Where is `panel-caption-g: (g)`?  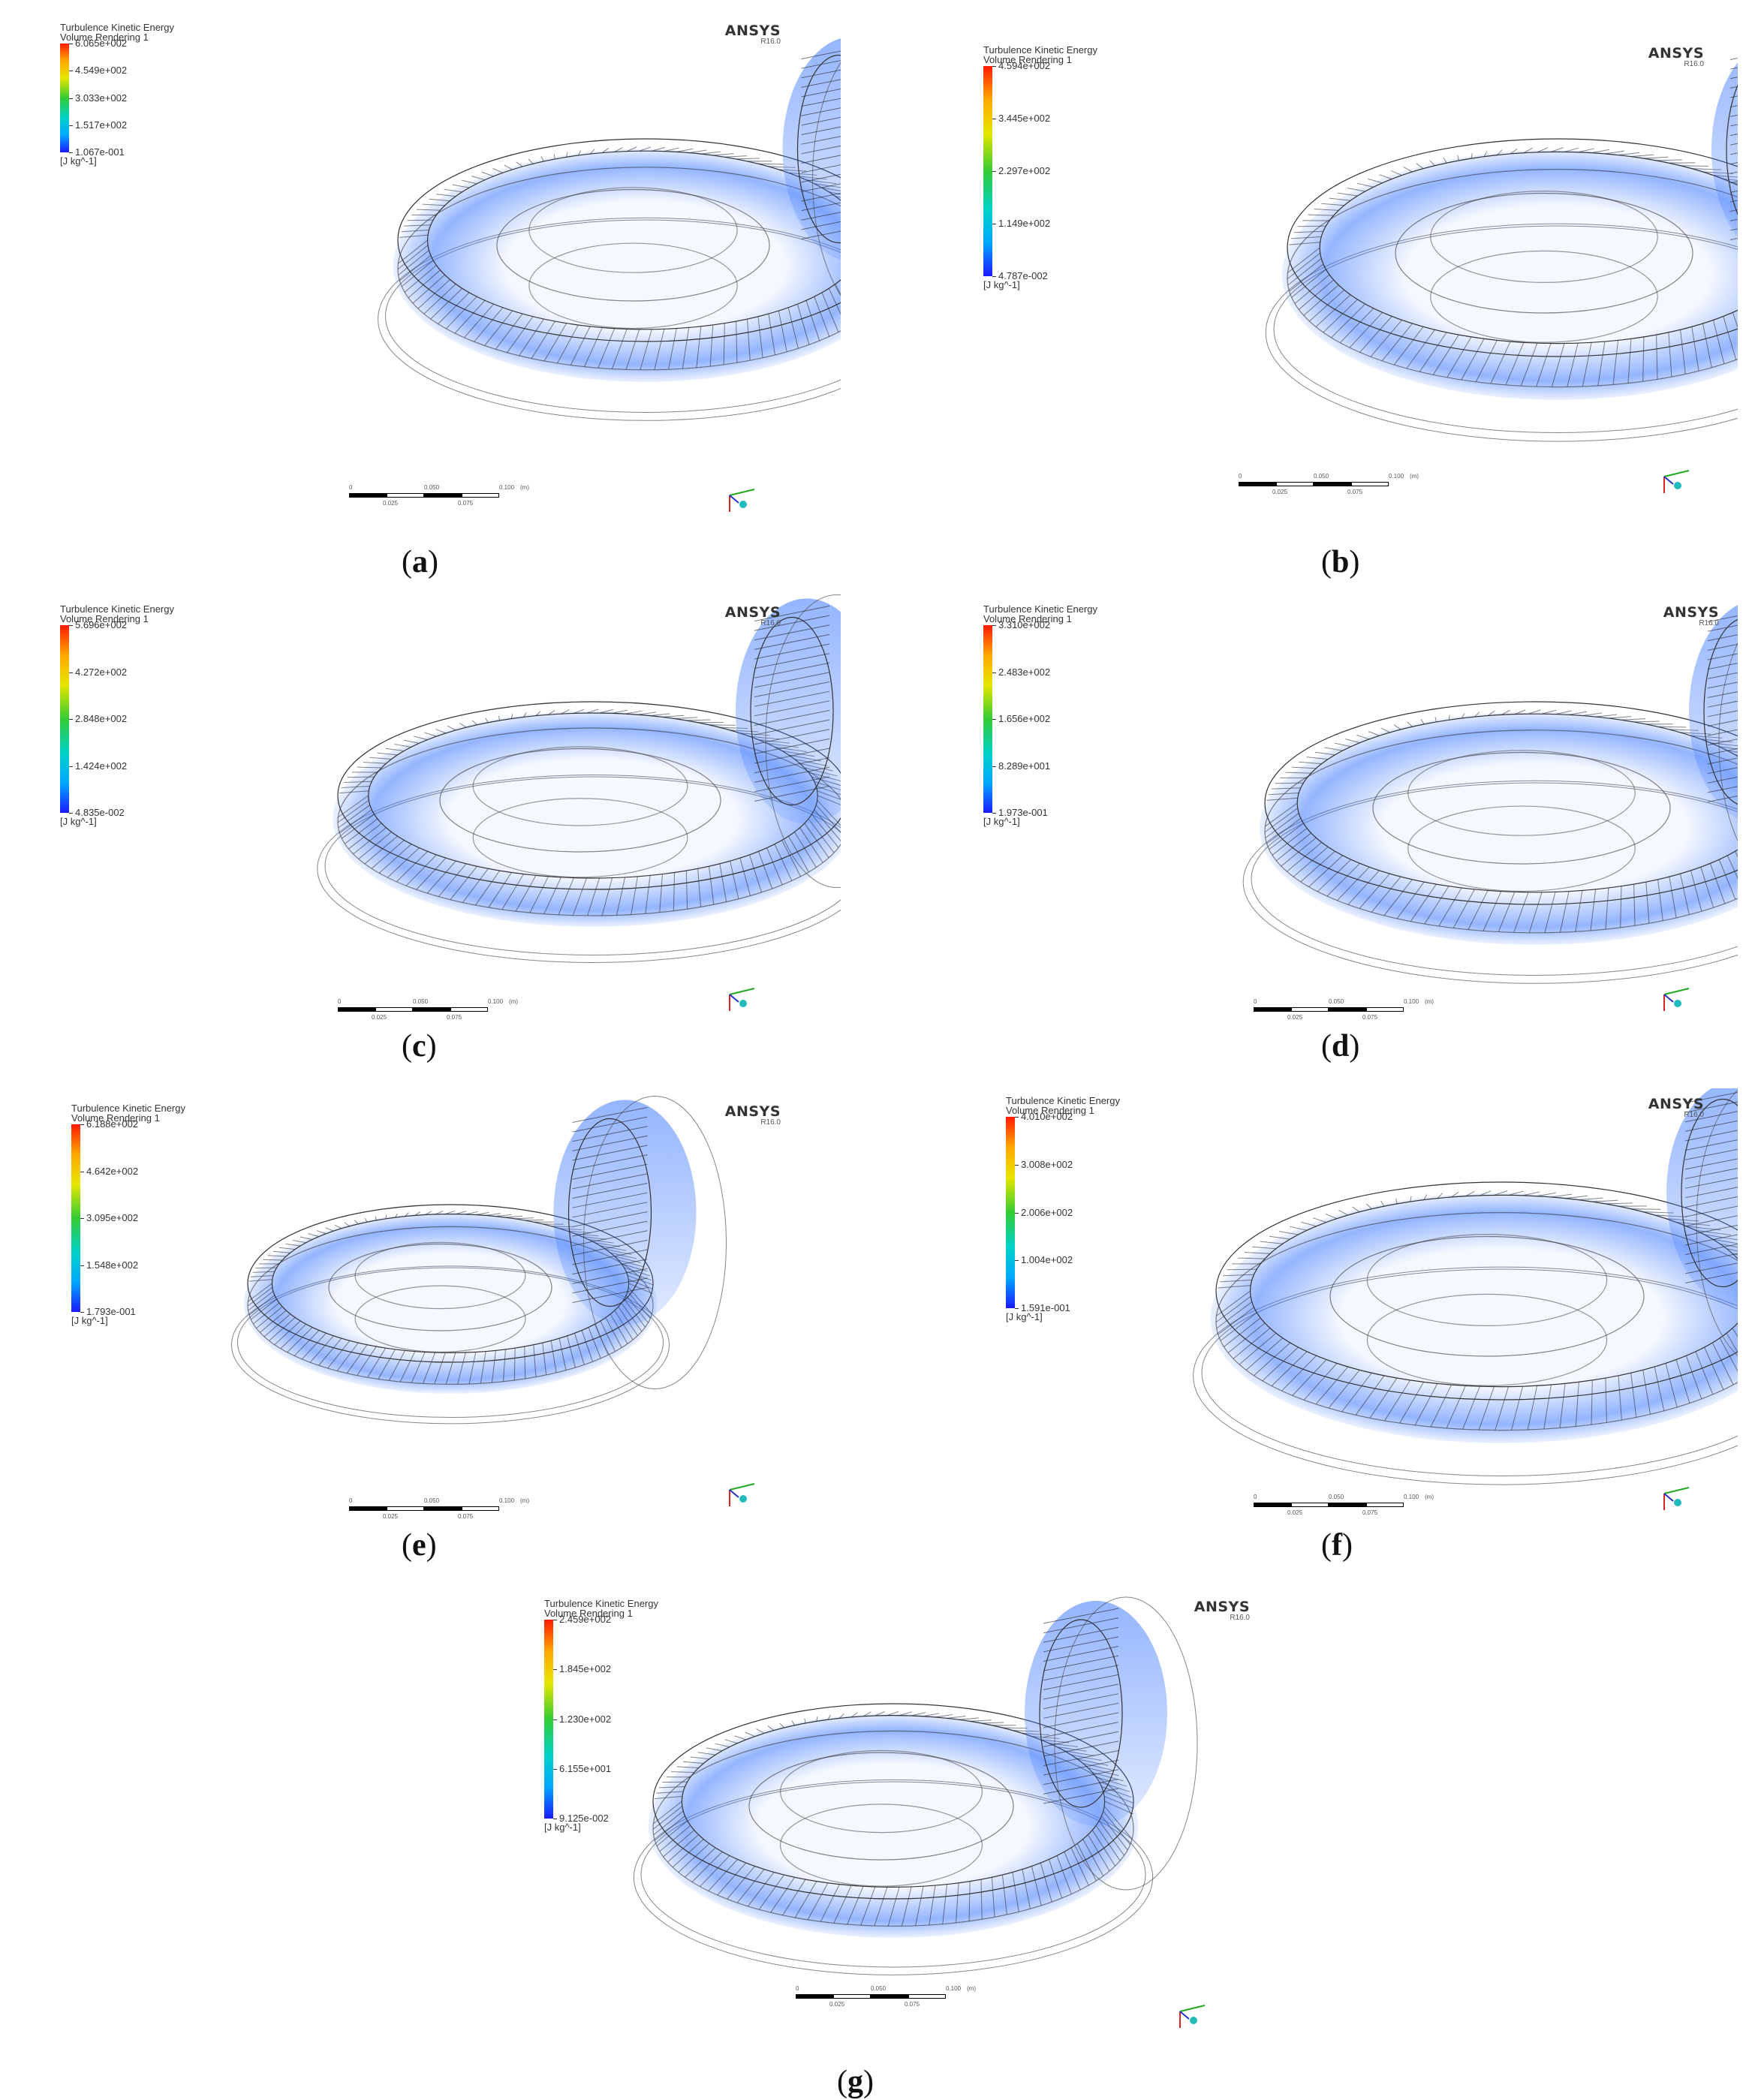 panel-caption-g: (g) is located at coordinates (855, 2082).